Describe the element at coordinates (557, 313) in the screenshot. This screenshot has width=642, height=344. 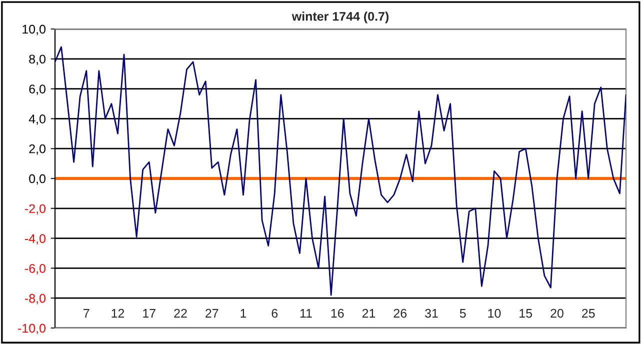
I see `x-tick-label: 20` at that location.